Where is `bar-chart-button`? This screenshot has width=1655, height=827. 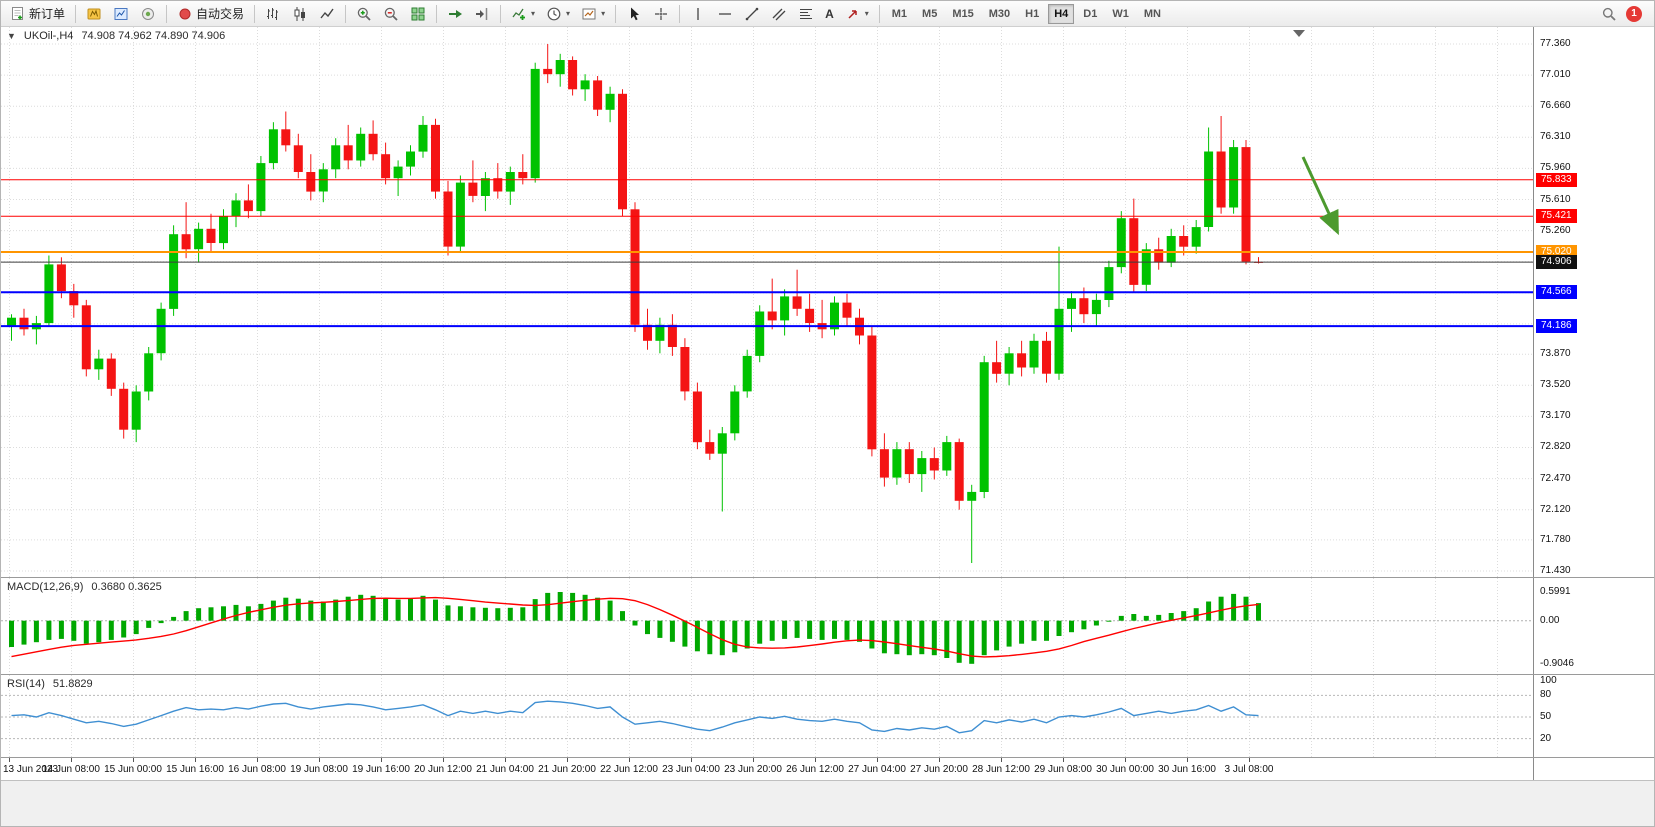
bar-chart-button is located at coordinates (273, 14).